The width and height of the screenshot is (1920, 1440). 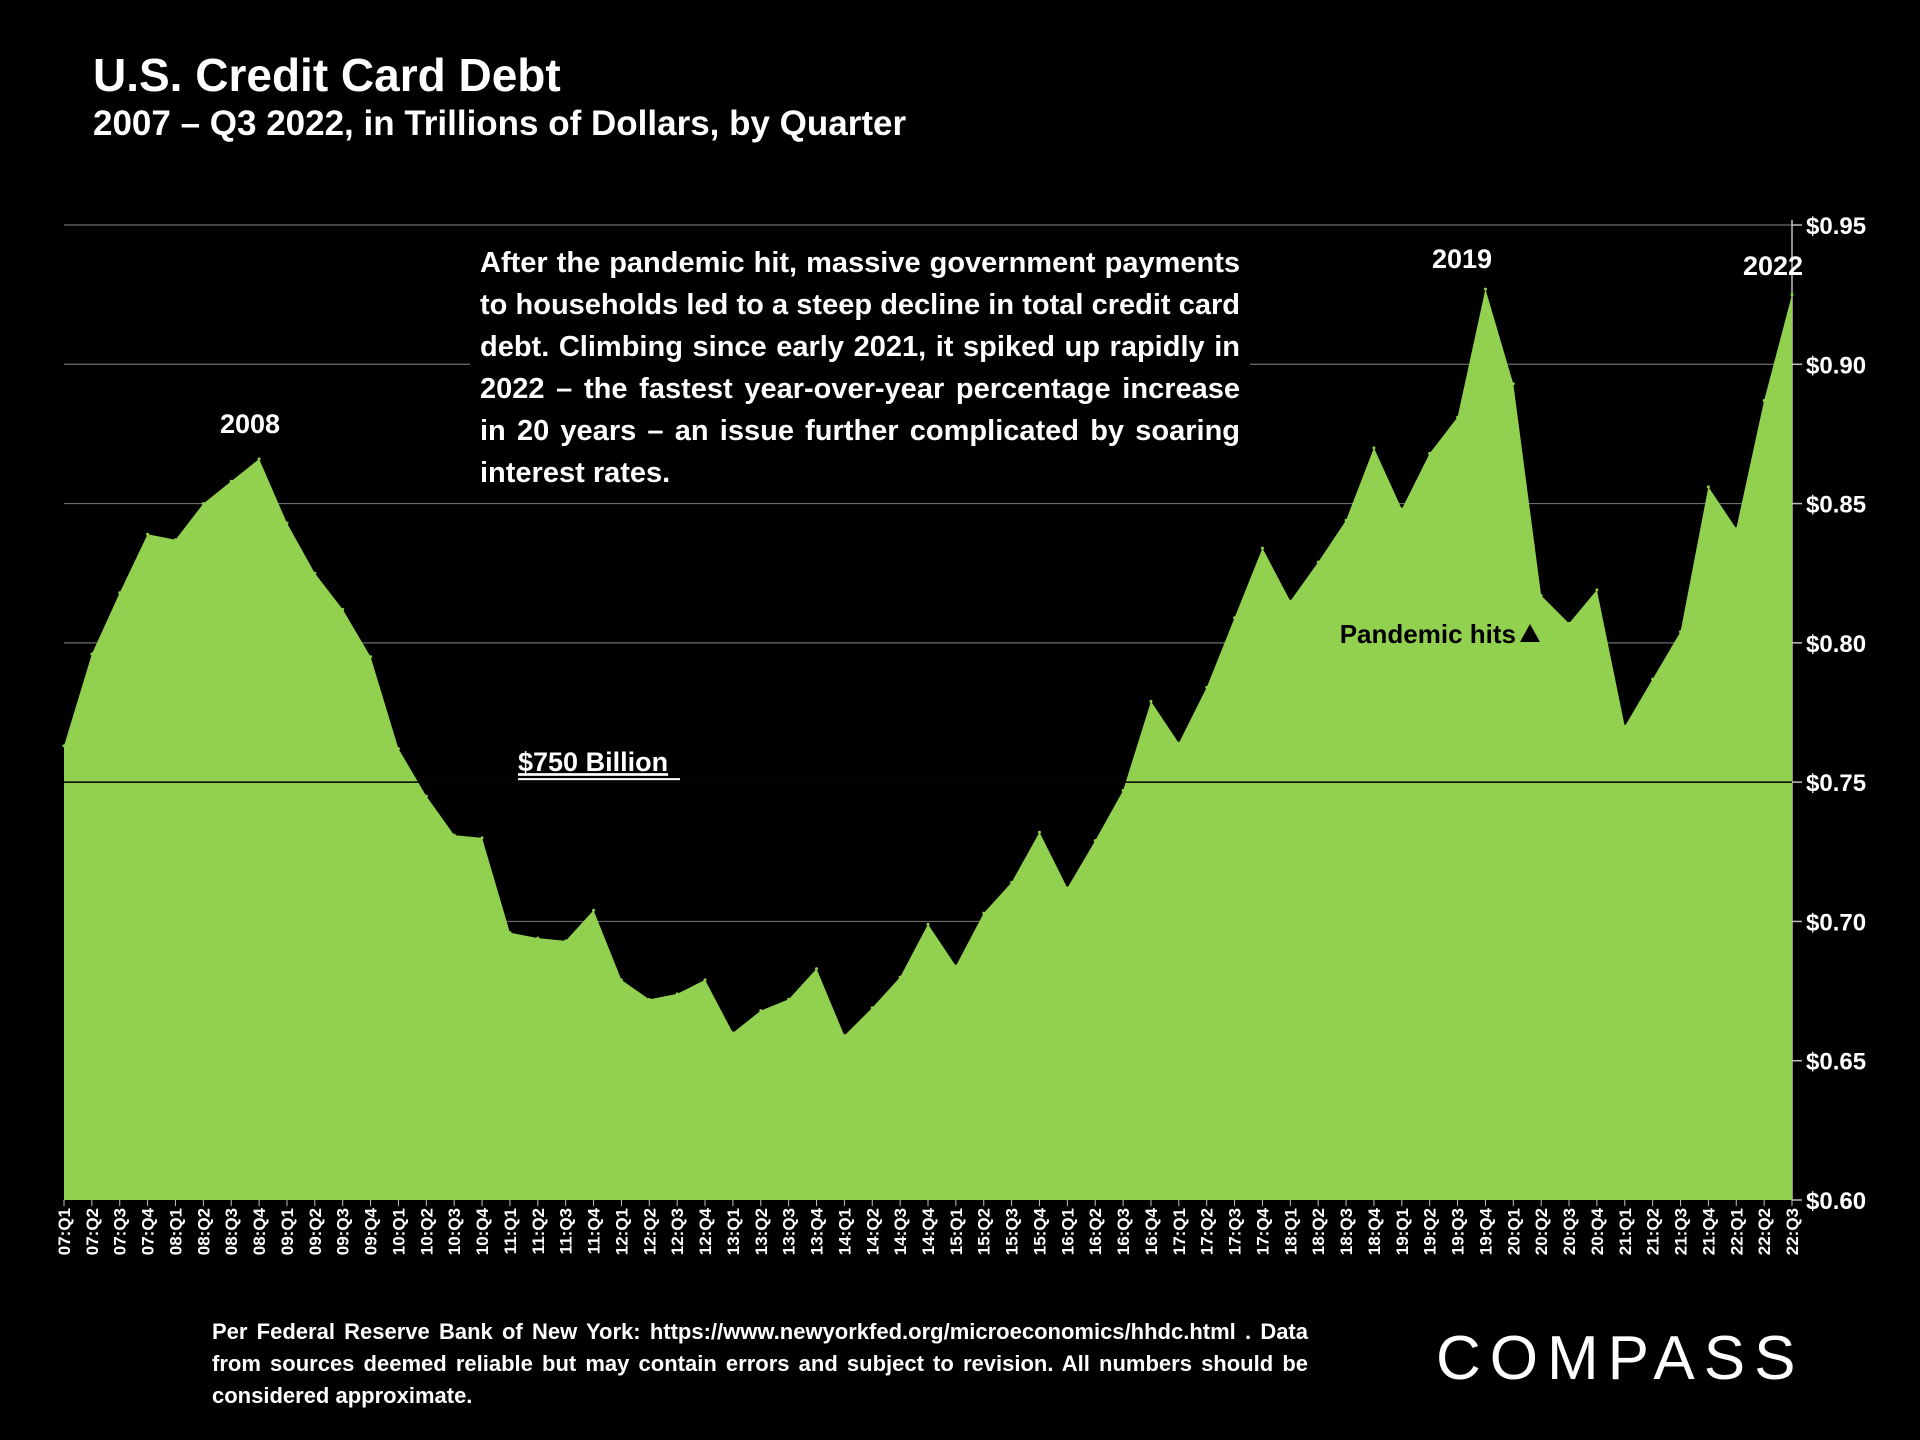 What do you see at coordinates (1836, 922) in the screenshot?
I see `y-tick-label: $0.70` at bounding box center [1836, 922].